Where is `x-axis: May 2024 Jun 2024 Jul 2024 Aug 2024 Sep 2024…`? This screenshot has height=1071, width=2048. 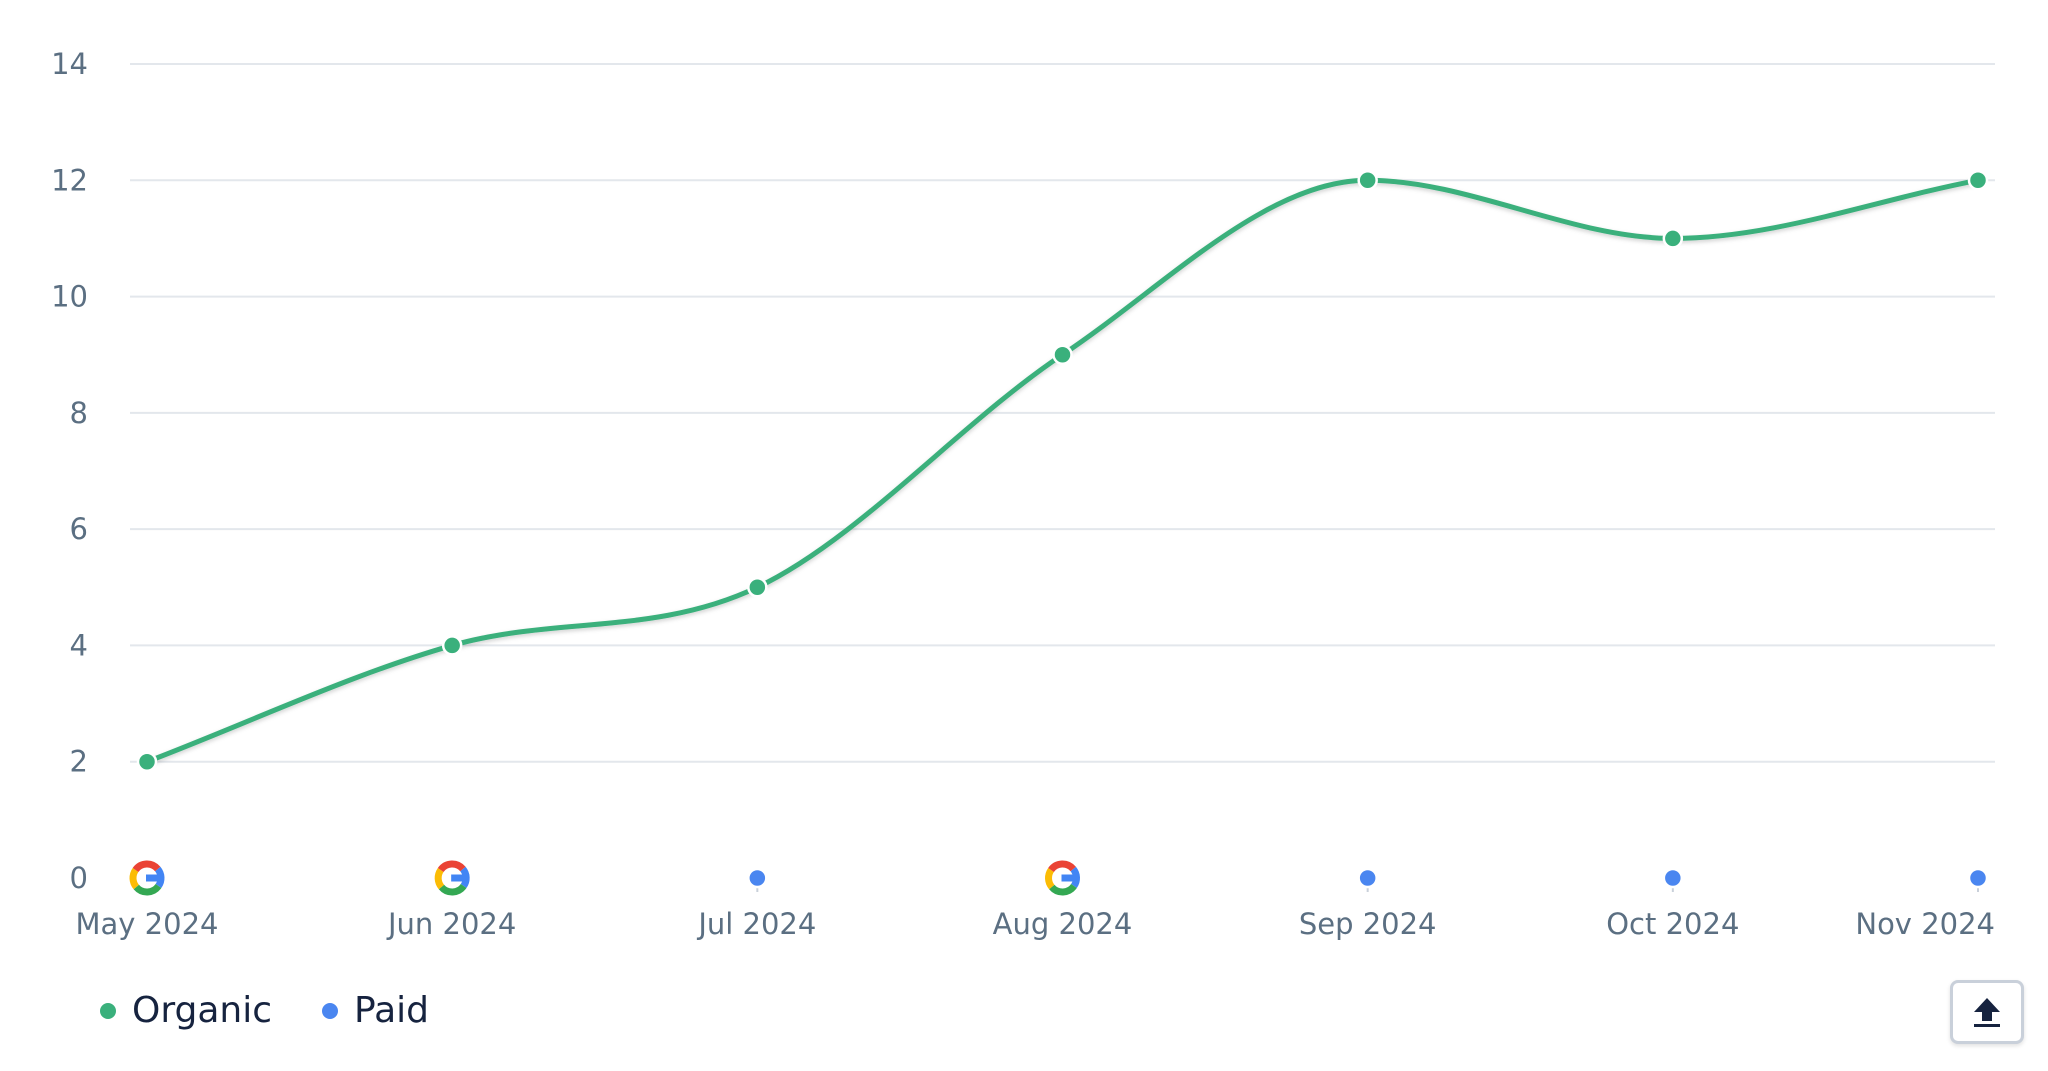 x-axis: May 2024 Jun 2024 Jul 2024 Aug 2024 Sep 2024… is located at coordinates (1035, 909).